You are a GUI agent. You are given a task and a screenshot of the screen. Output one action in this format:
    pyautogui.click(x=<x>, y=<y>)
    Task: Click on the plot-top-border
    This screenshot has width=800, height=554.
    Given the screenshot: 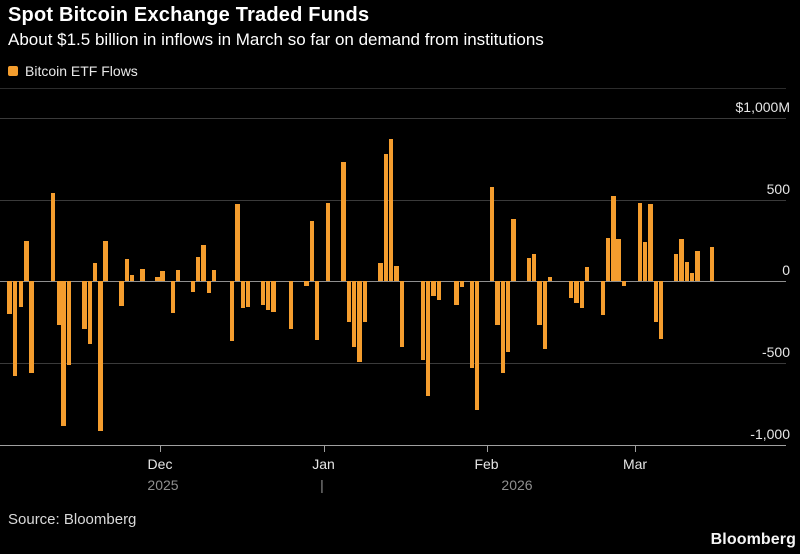 What is the action you would take?
    pyautogui.click(x=393, y=88)
    